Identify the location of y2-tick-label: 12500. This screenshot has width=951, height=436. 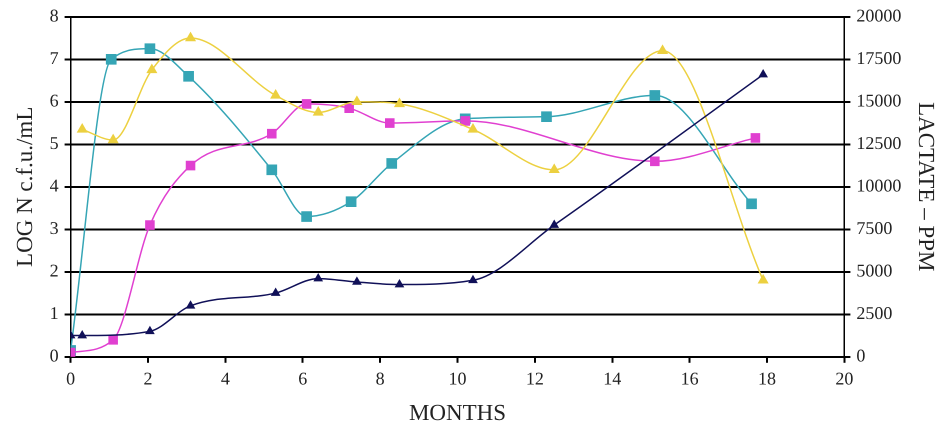
(879, 143).